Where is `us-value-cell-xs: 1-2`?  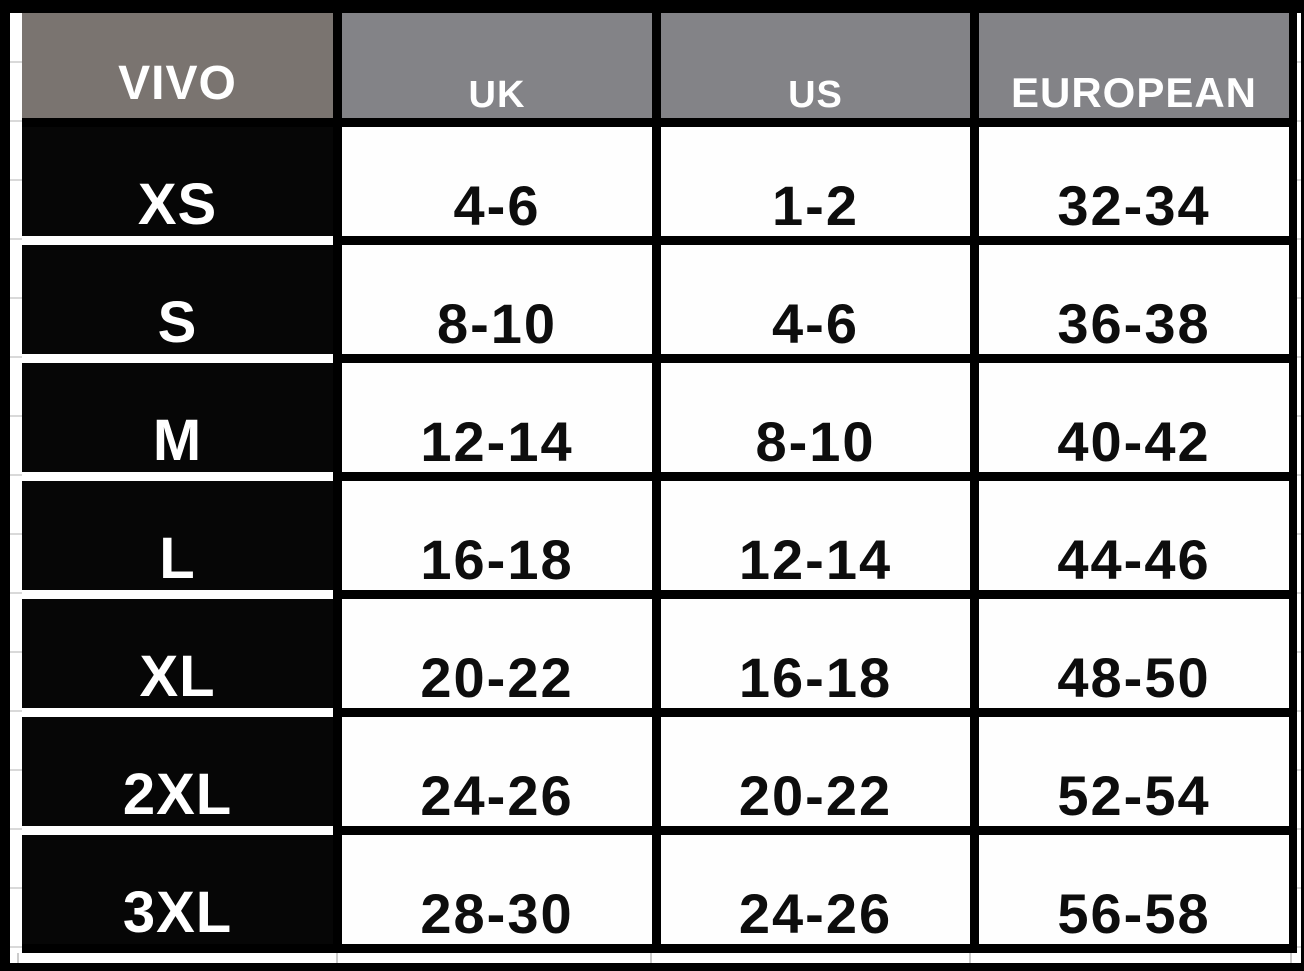 us-value-cell-xs: 1-2 is located at coordinates (811, 186).